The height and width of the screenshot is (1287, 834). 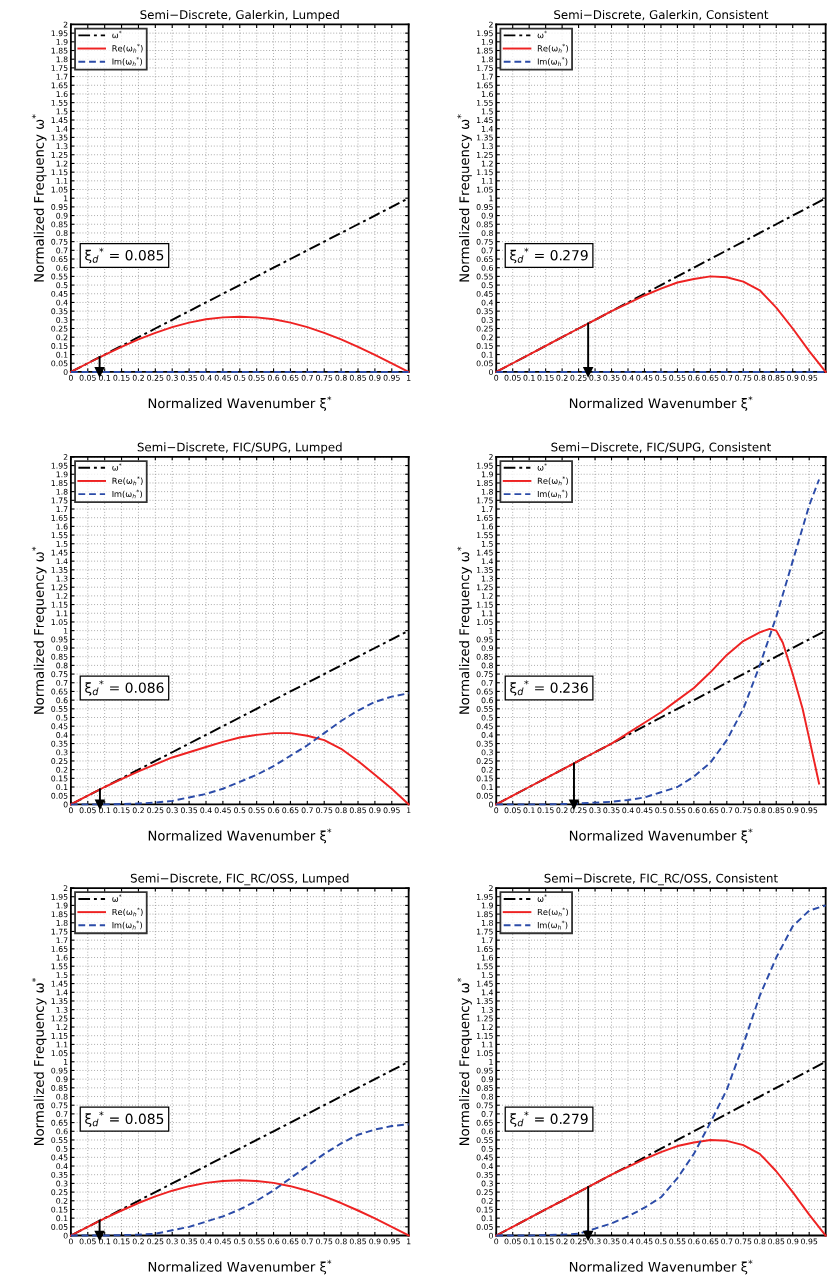 What do you see at coordinates (661, 879) in the screenshot?
I see `chart-title: Semi−Discrete, FIC_RC/OSS, Consistent` at bounding box center [661, 879].